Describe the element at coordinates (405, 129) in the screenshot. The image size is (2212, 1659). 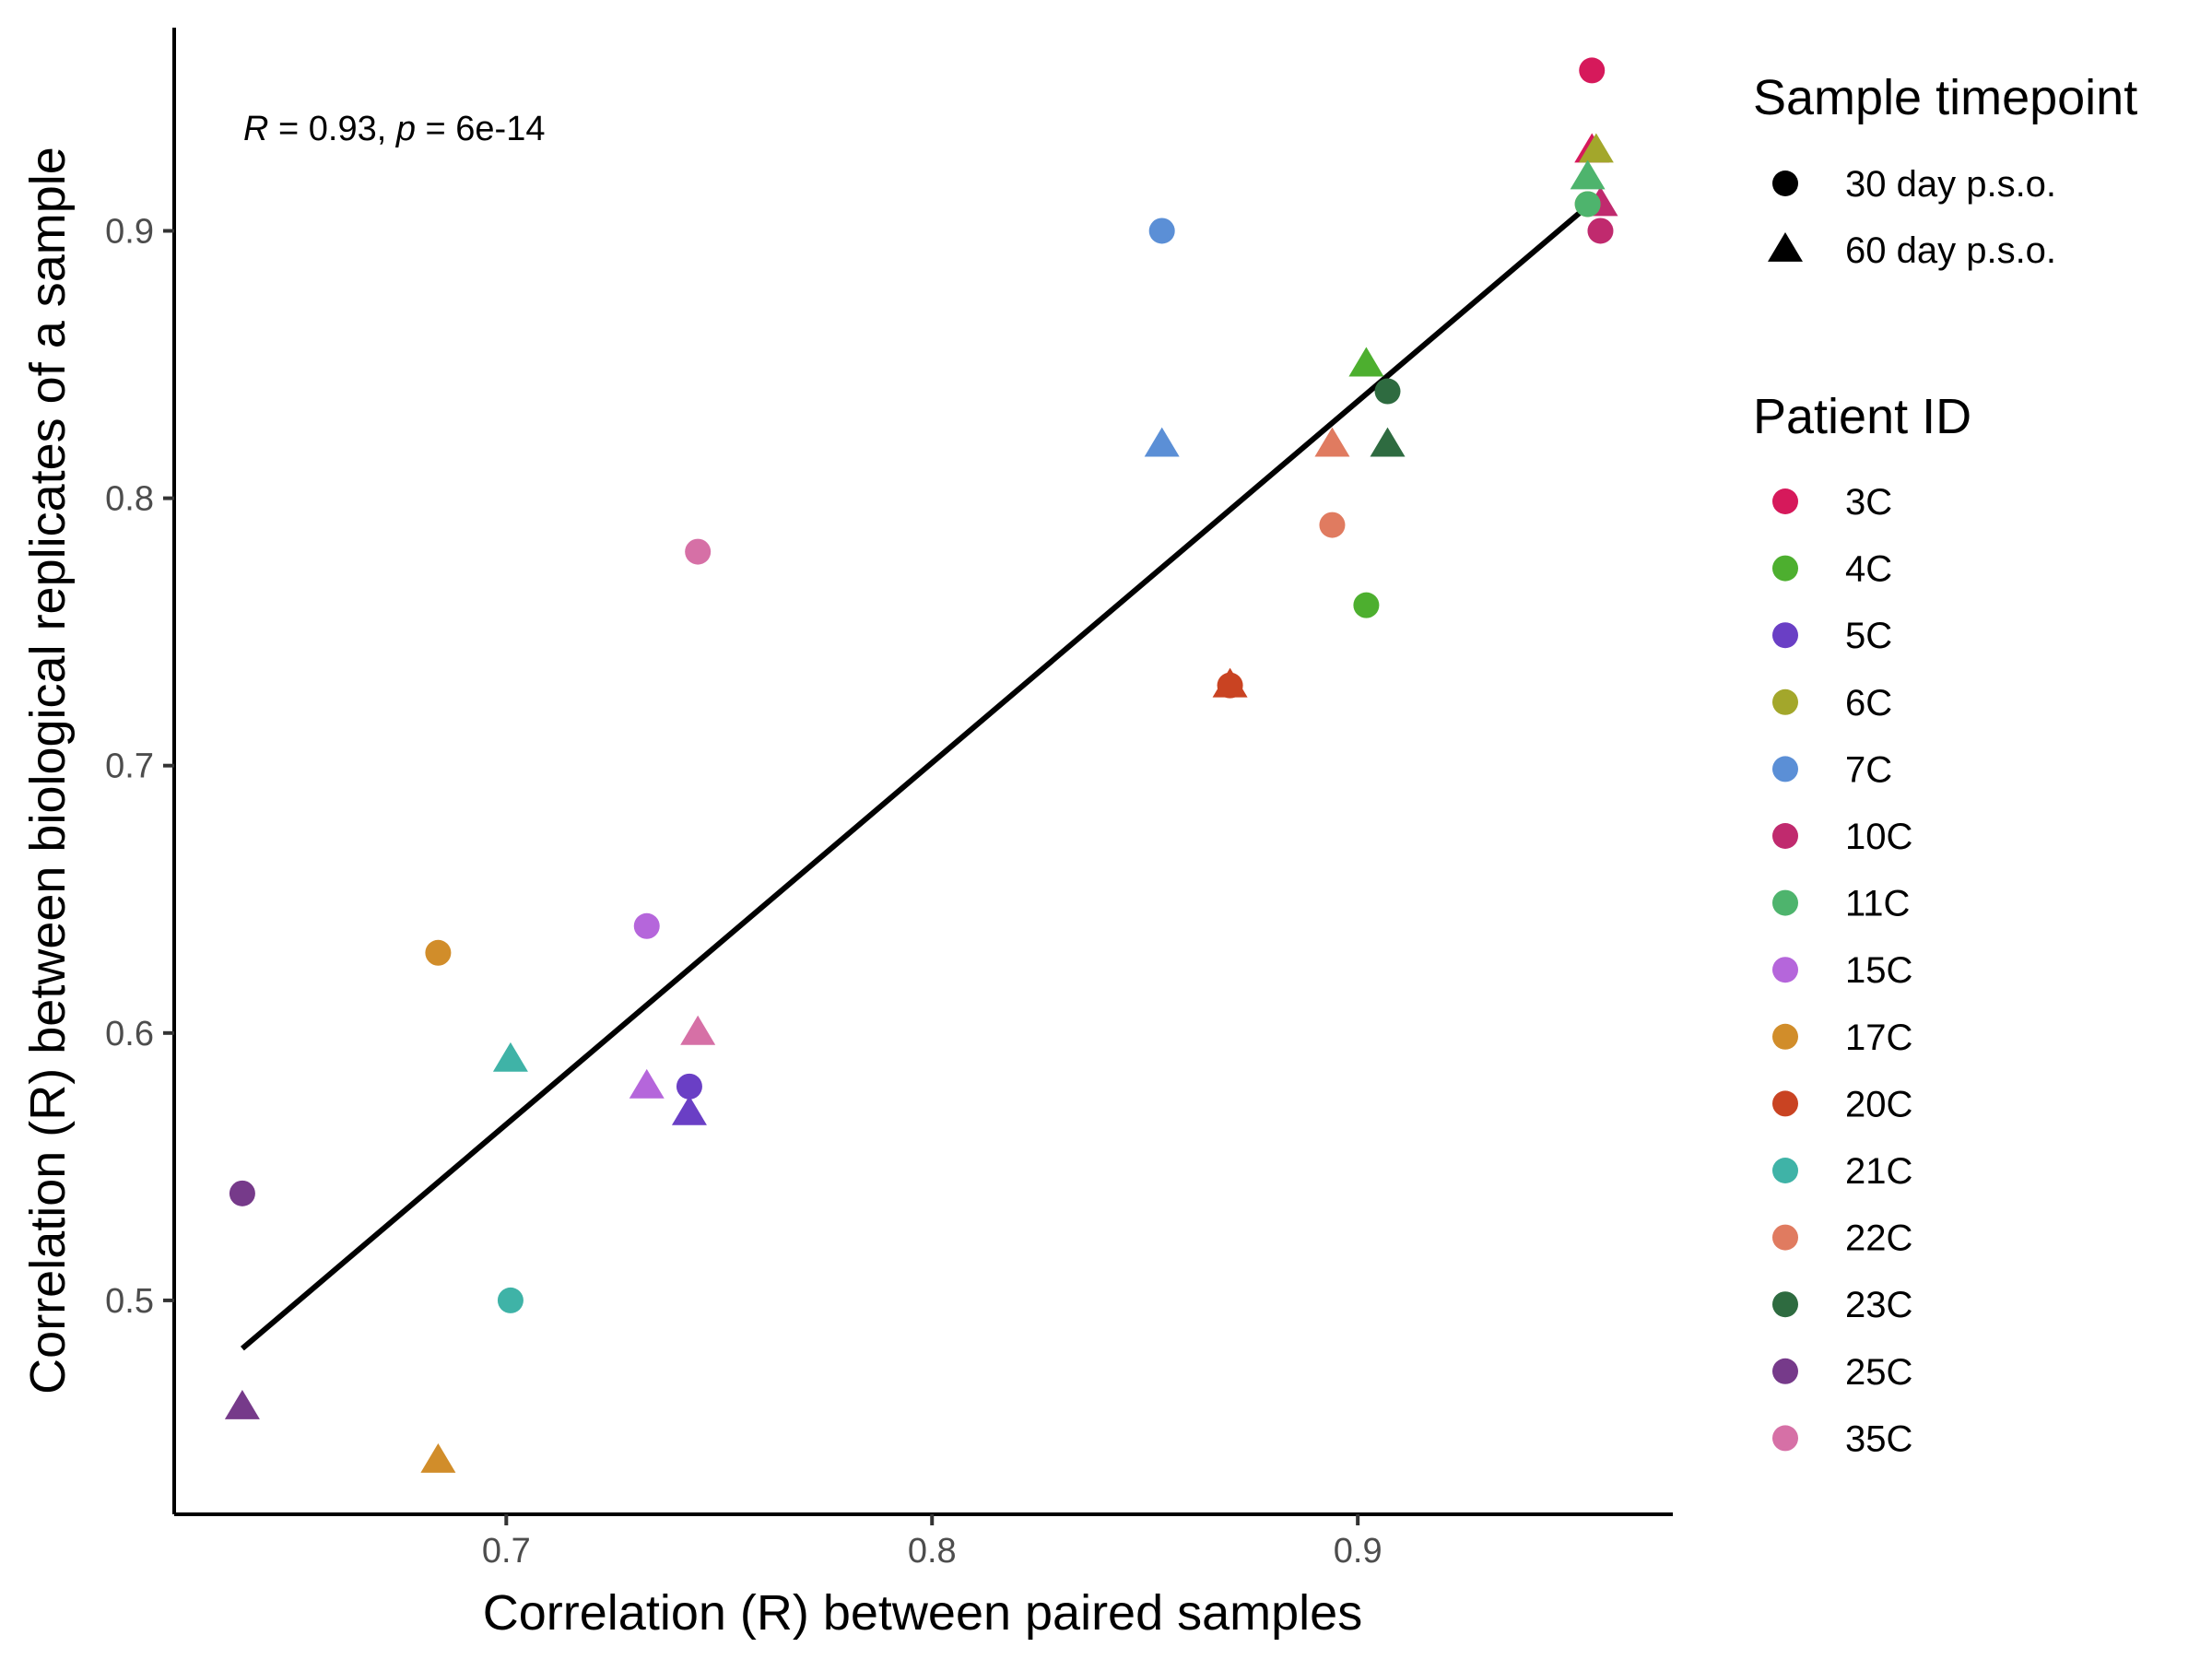
I see `annotation-p-symbol: p` at that location.